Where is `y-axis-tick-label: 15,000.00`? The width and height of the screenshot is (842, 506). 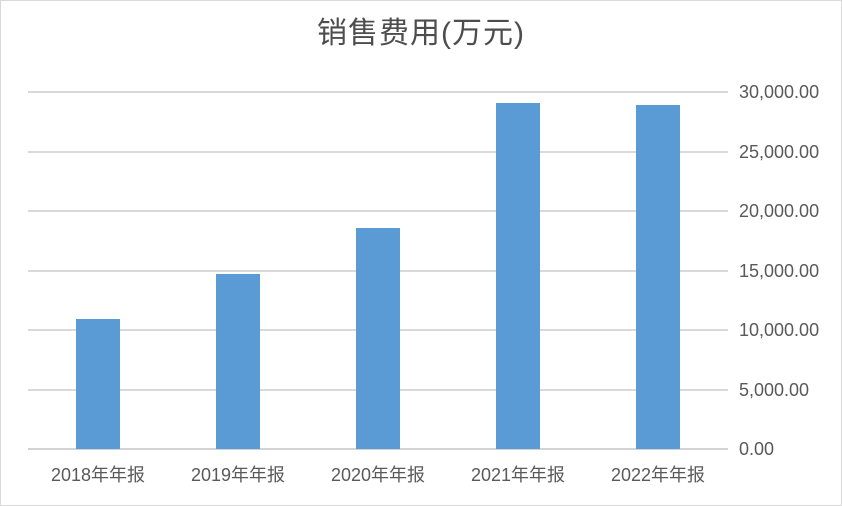 y-axis-tick-label: 15,000.00 is located at coordinates (779, 270).